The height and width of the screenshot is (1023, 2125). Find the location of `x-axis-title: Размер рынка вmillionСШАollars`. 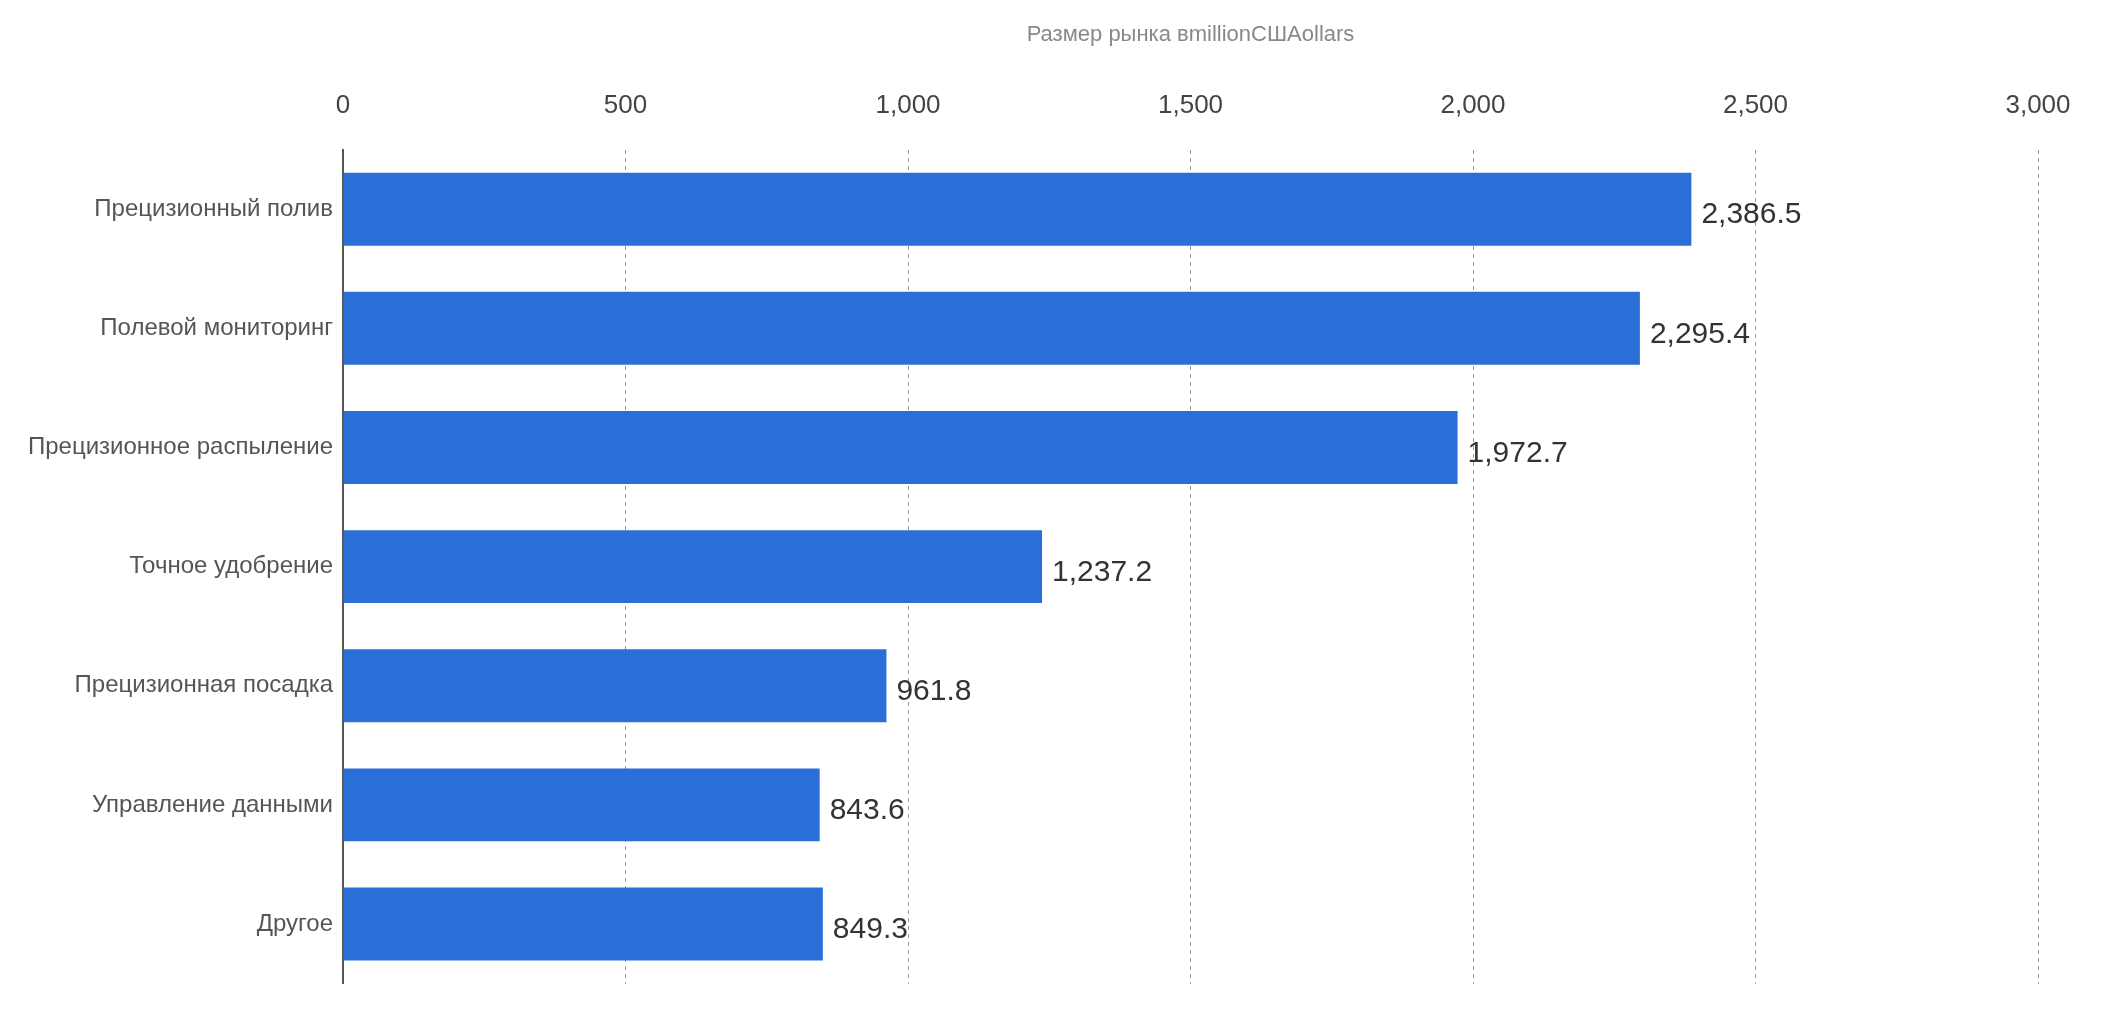

x-axis-title: Размер рынка вmillionСШАollars is located at coordinates (1190, 34).